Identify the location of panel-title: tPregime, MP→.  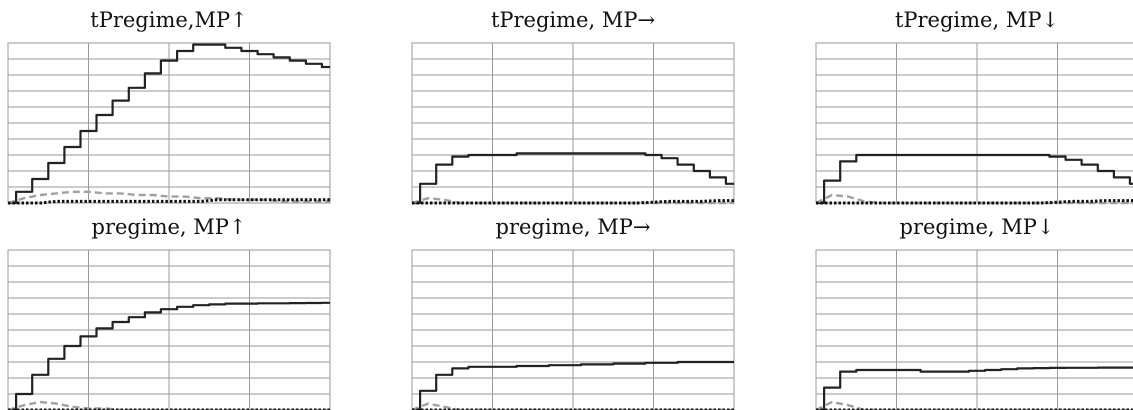
(573, 20).